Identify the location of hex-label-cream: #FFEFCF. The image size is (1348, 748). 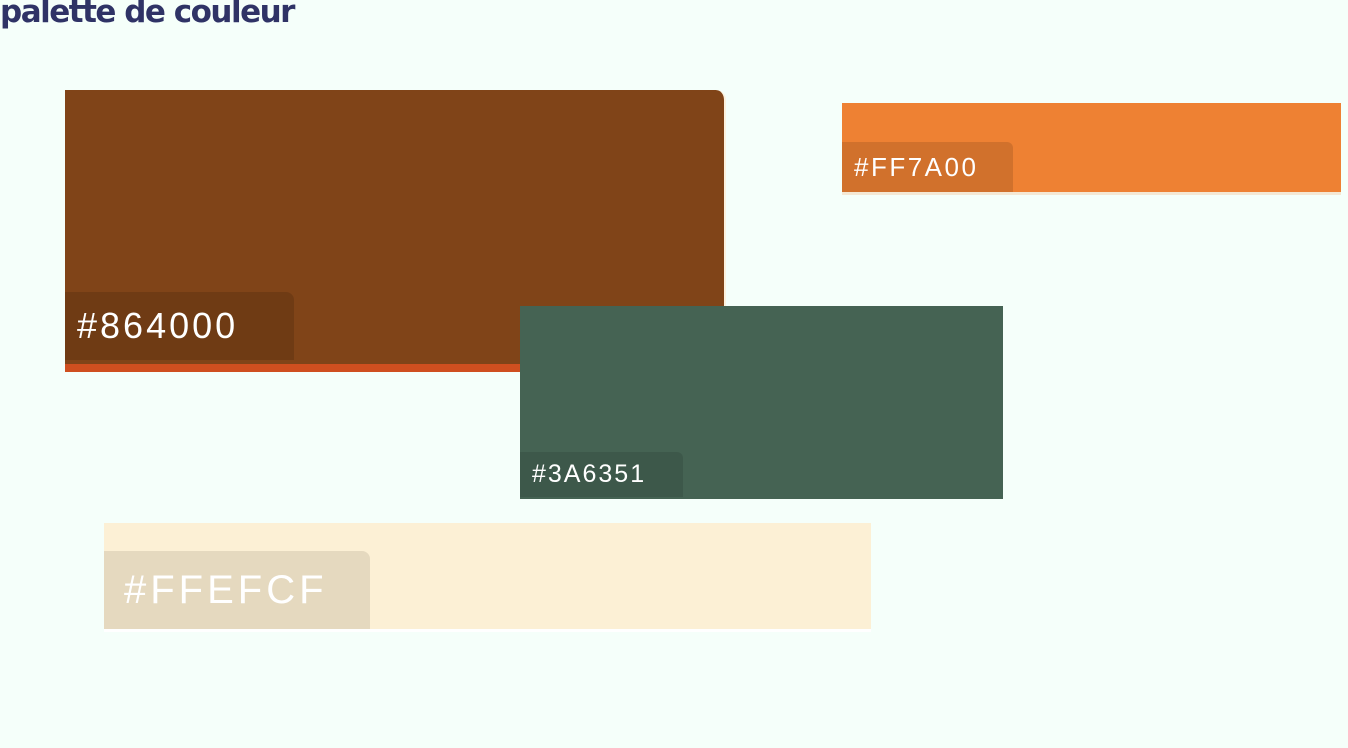
(237, 590).